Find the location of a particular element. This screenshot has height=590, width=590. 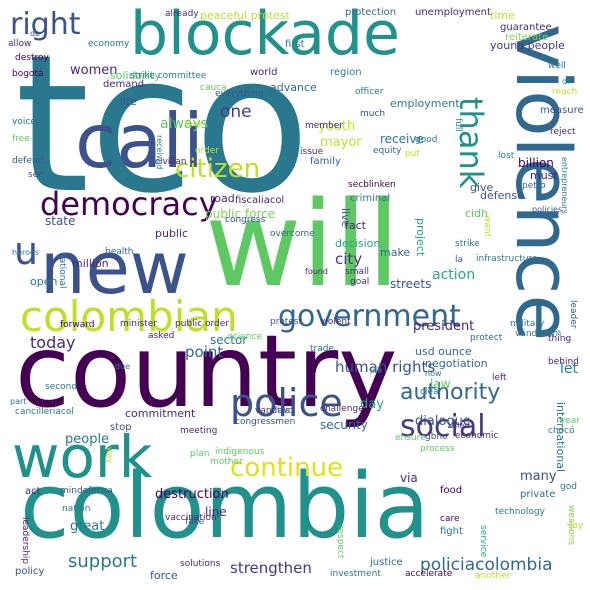

word-cloud-word: country is located at coordinates (206, 371).